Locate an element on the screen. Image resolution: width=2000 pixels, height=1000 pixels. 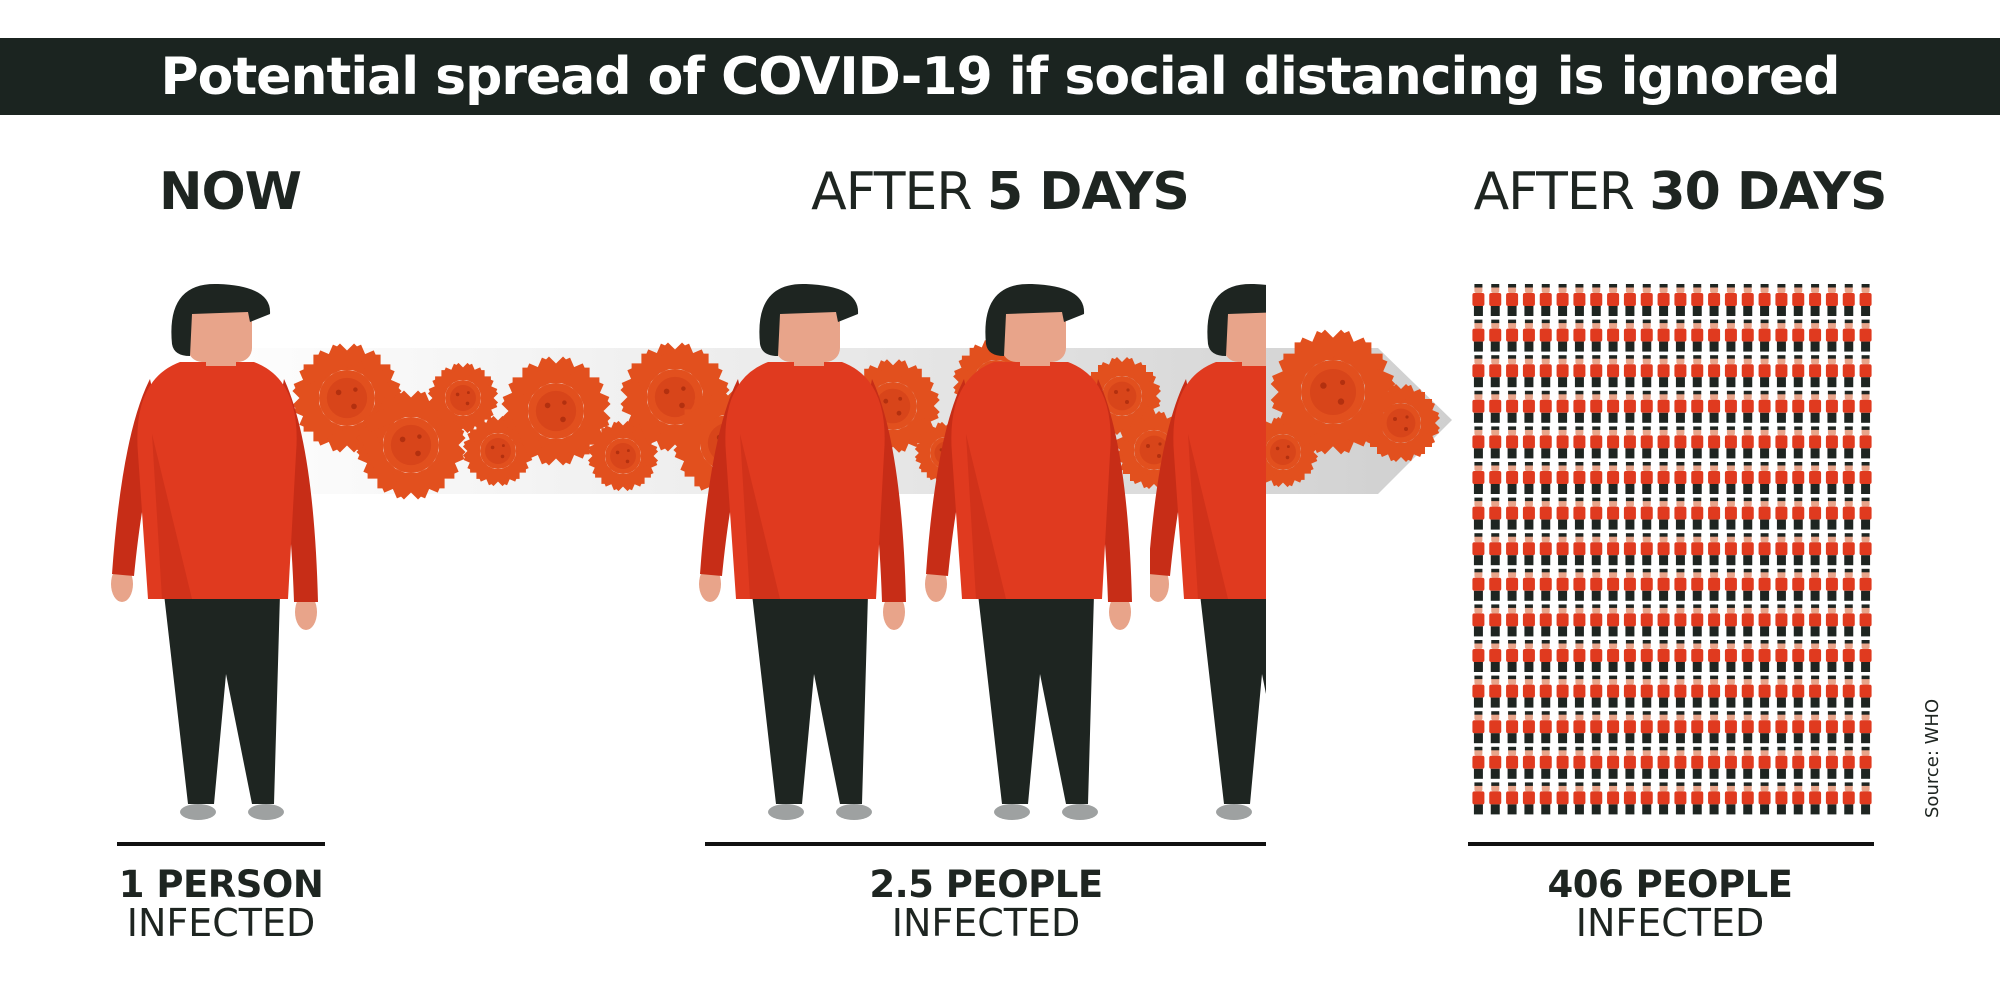
virus-icon is located at coordinates (1401, 423).